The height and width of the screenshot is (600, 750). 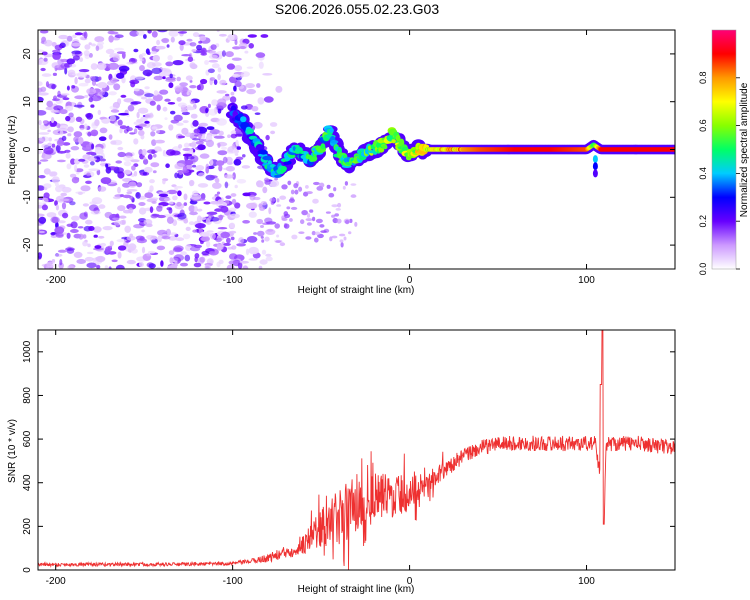 What do you see at coordinates (27, 526) in the screenshot?
I see `snr-y-tick-label: 200` at bounding box center [27, 526].